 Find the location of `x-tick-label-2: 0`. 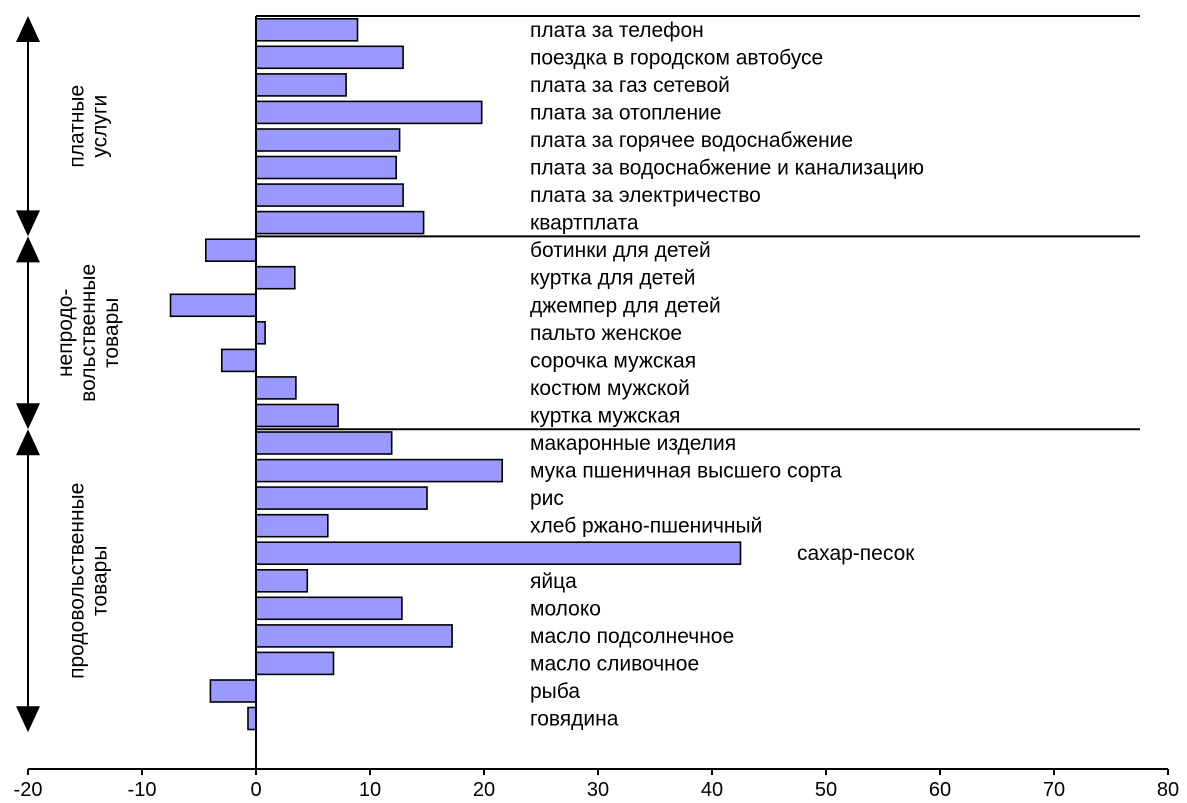

x-tick-label-2: 0 is located at coordinates (255, 790).